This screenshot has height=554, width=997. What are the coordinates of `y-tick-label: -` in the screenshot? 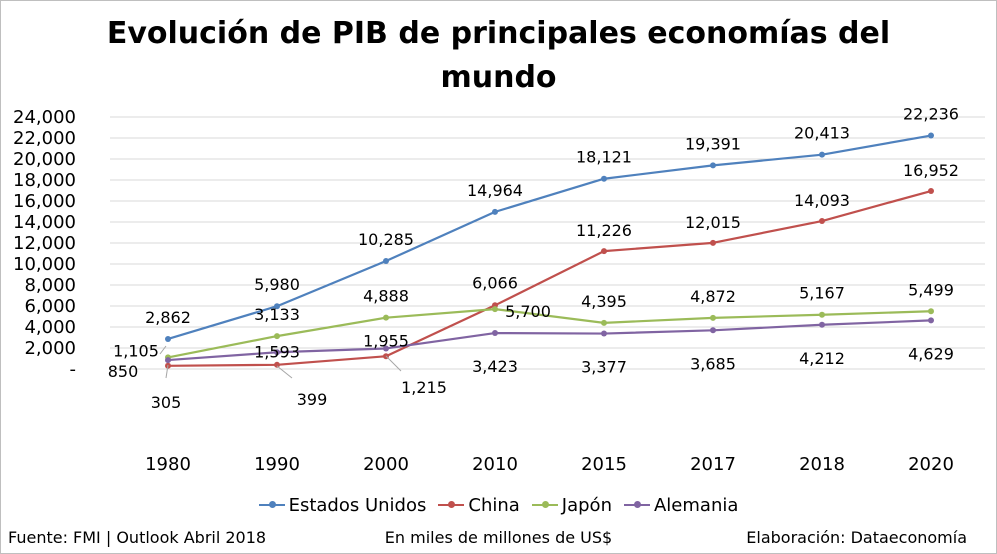 It's located at (73, 369).